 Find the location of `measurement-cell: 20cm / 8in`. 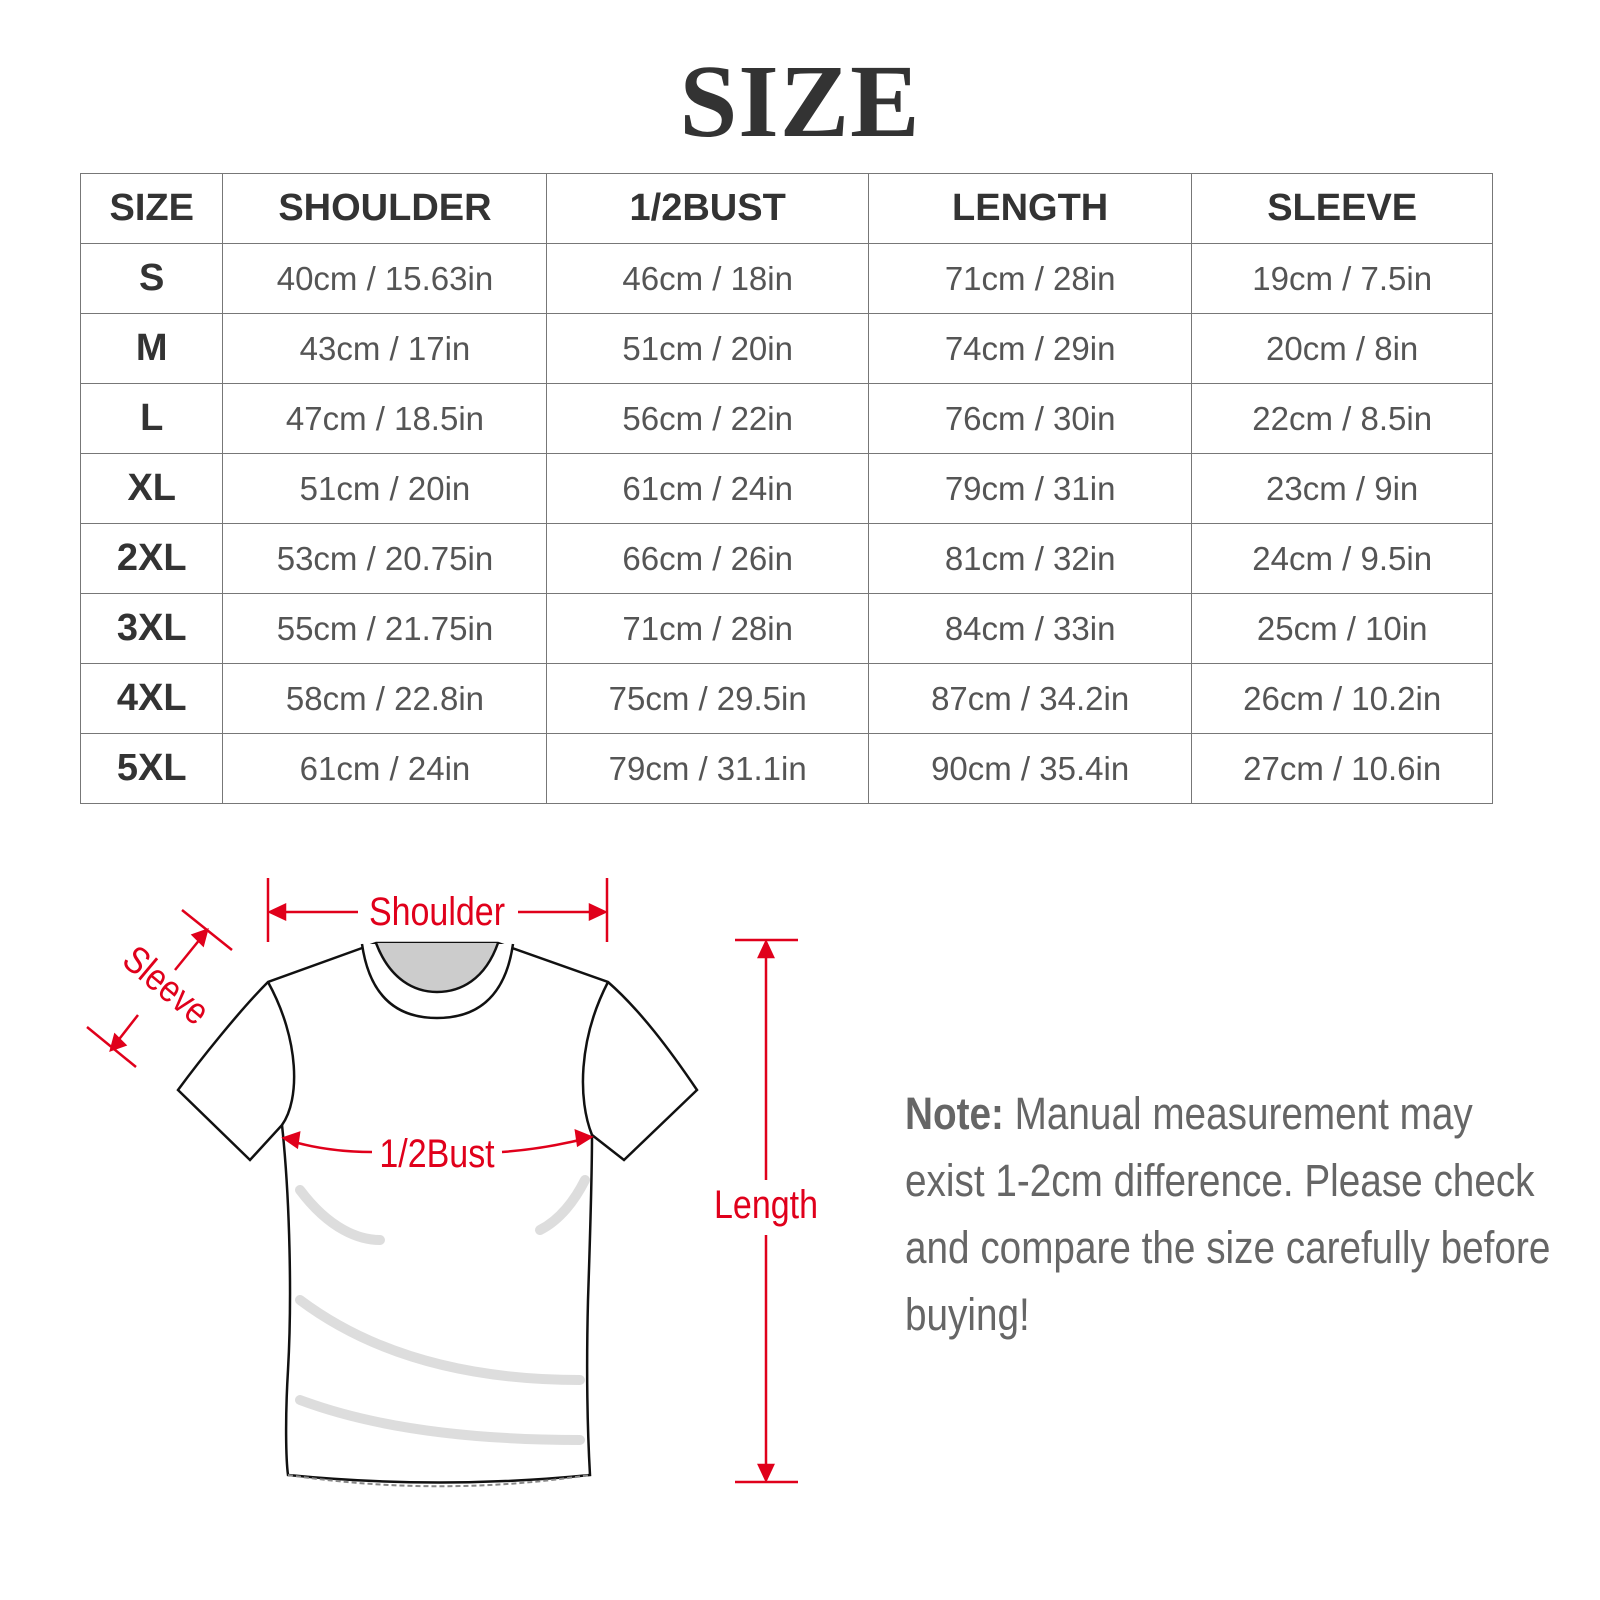

measurement-cell: 20cm / 8in is located at coordinates (1342, 348).